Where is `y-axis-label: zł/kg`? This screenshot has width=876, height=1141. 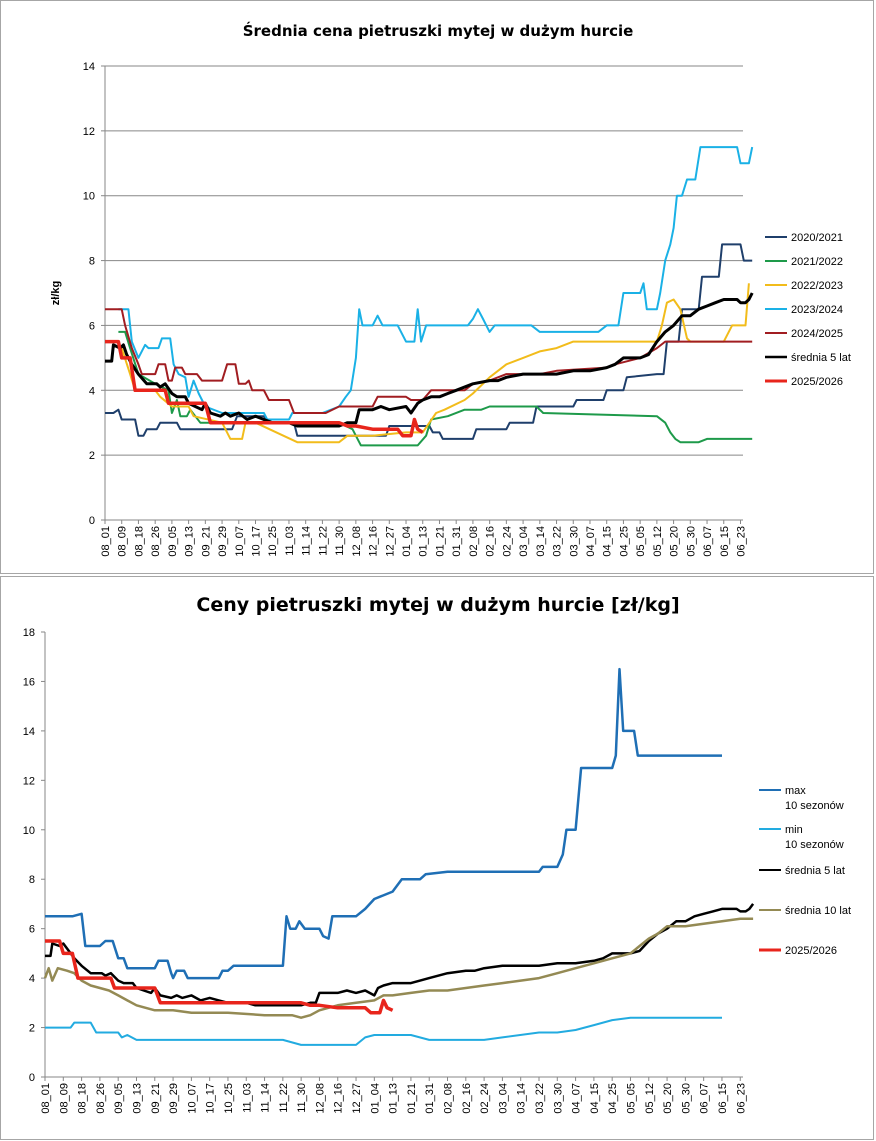 y-axis-label: zł/kg is located at coordinates (56, 293).